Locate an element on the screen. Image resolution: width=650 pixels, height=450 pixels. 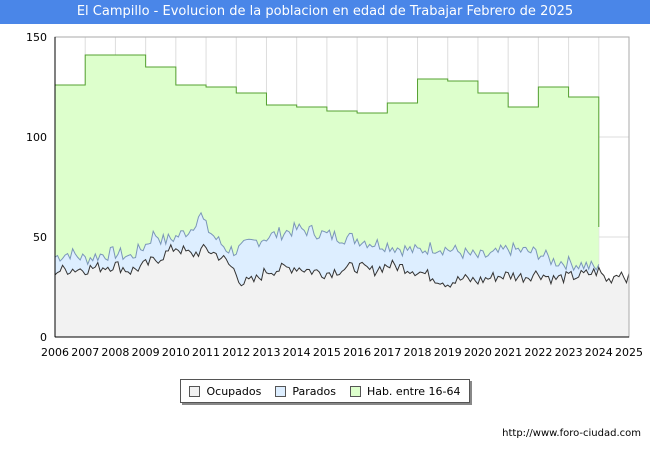
x-tick-label-2022: 2022 is located at coordinates (538, 352).